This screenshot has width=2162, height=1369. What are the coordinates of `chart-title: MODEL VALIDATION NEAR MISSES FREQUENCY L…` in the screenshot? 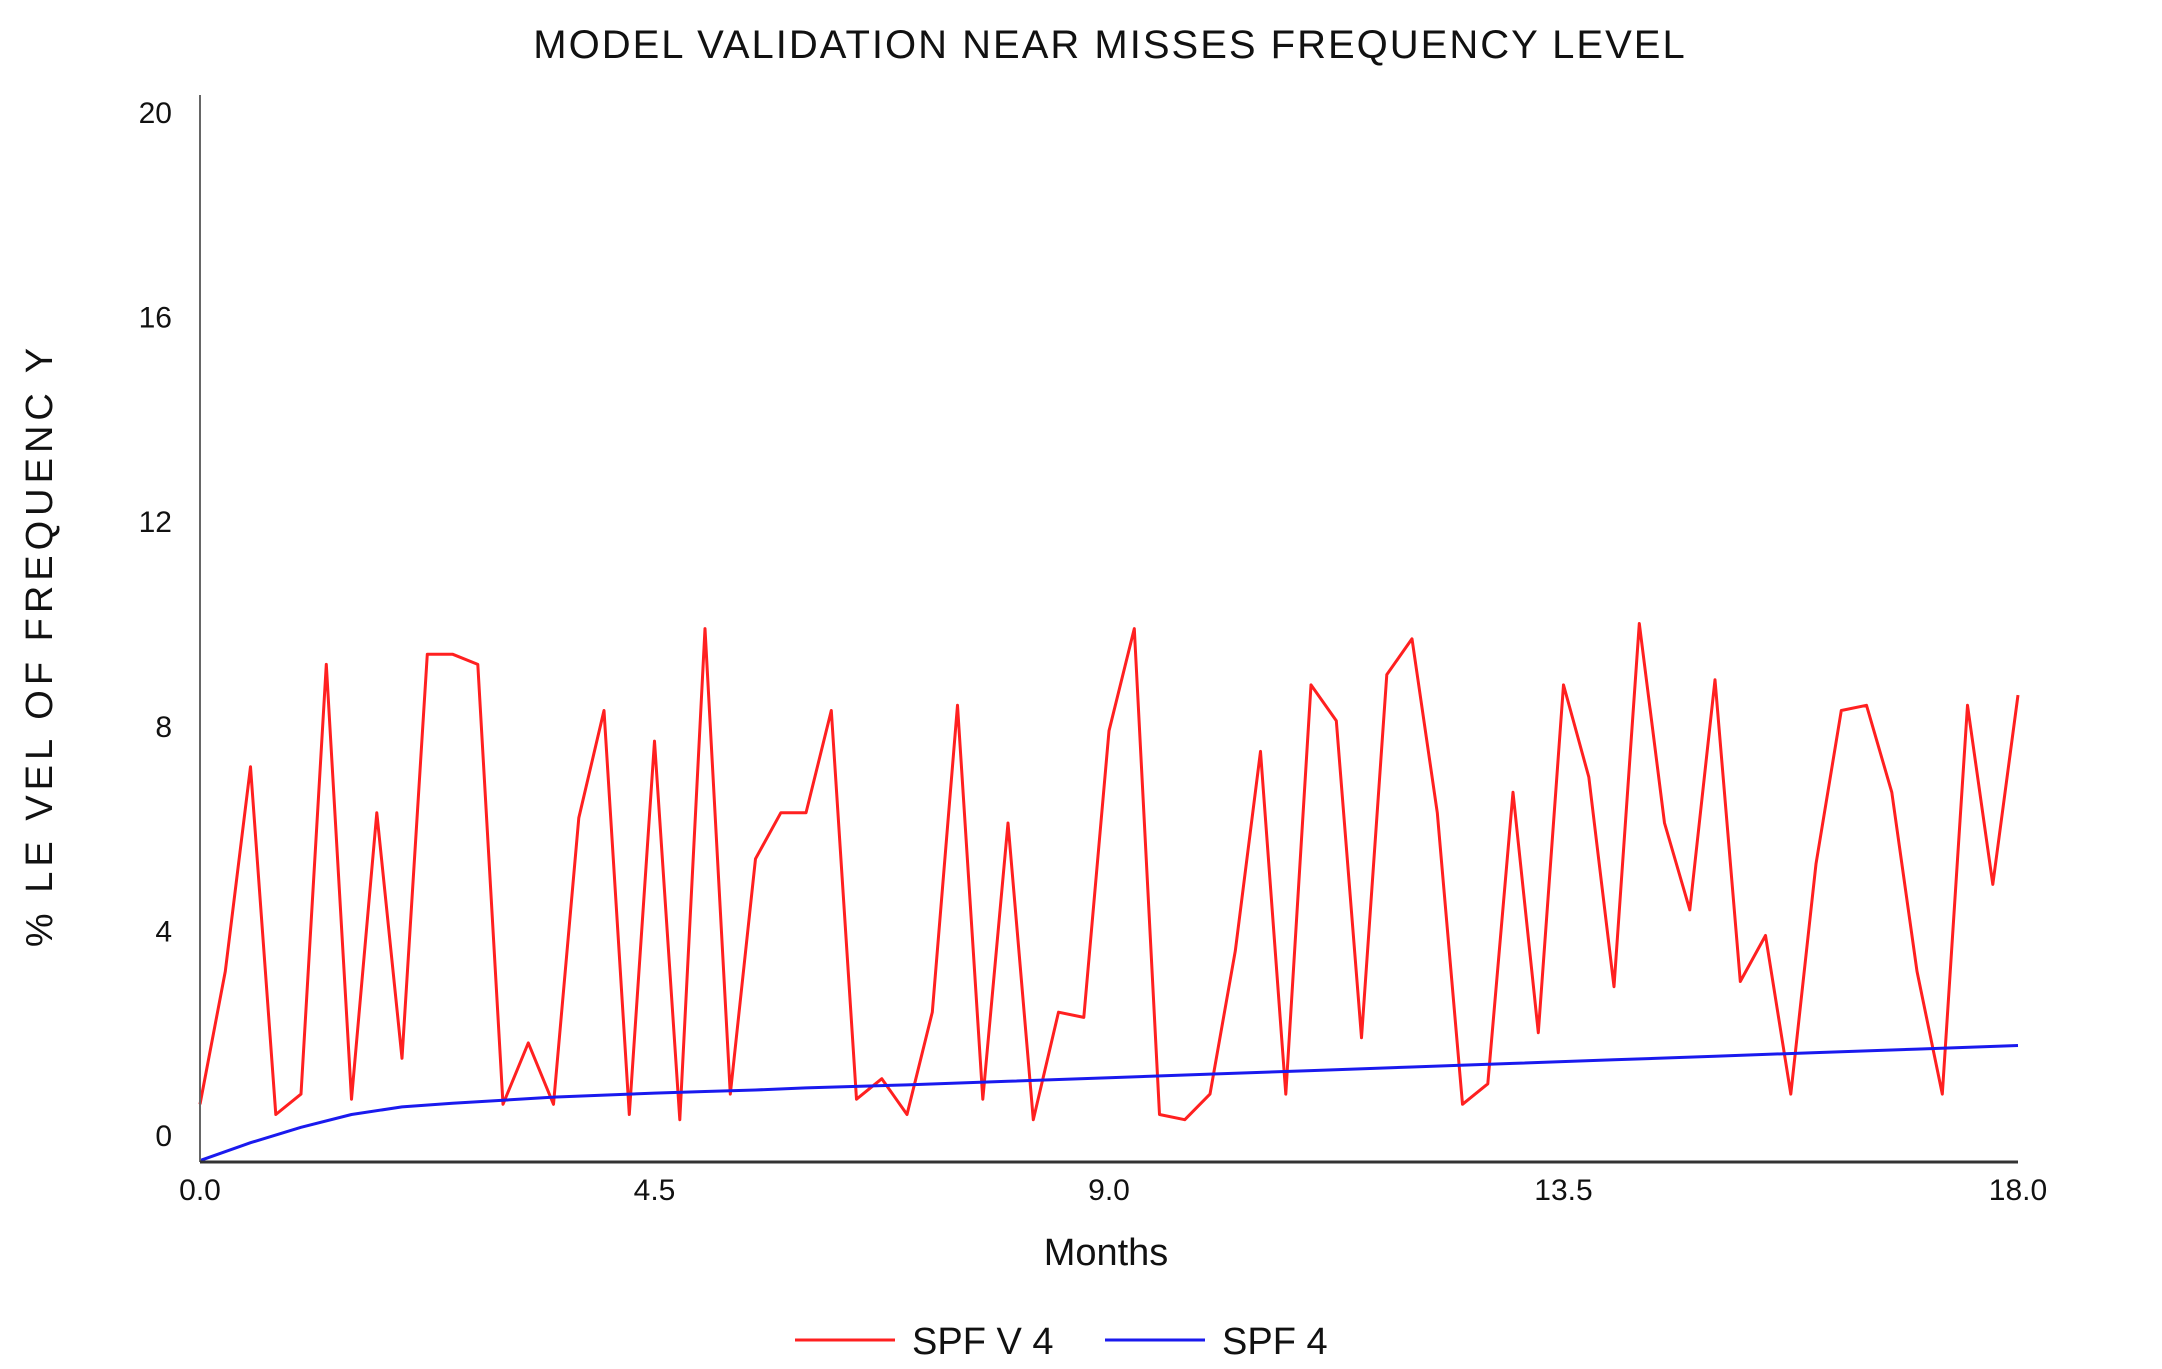 It's located at (1109, 45).